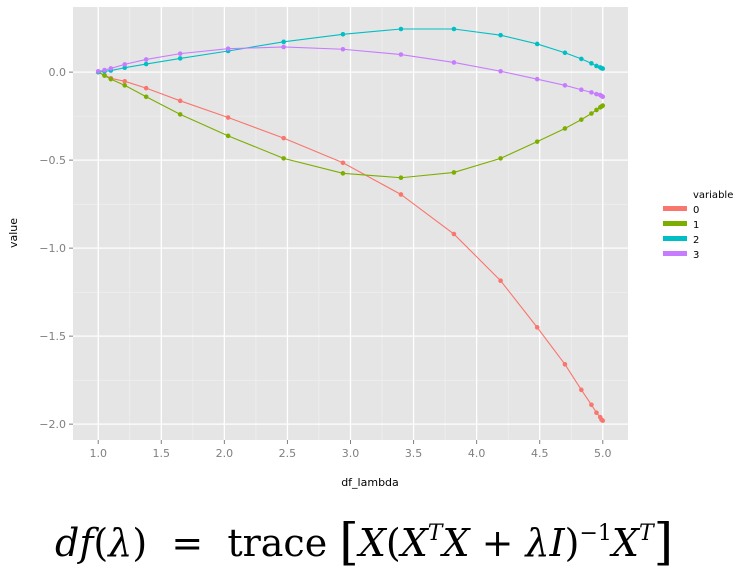 Image resolution: width=744 pixels, height=582 pixels. Describe the element at coordinates (696, 255) in the screenshot. I see `legend-label: 3` at that location.